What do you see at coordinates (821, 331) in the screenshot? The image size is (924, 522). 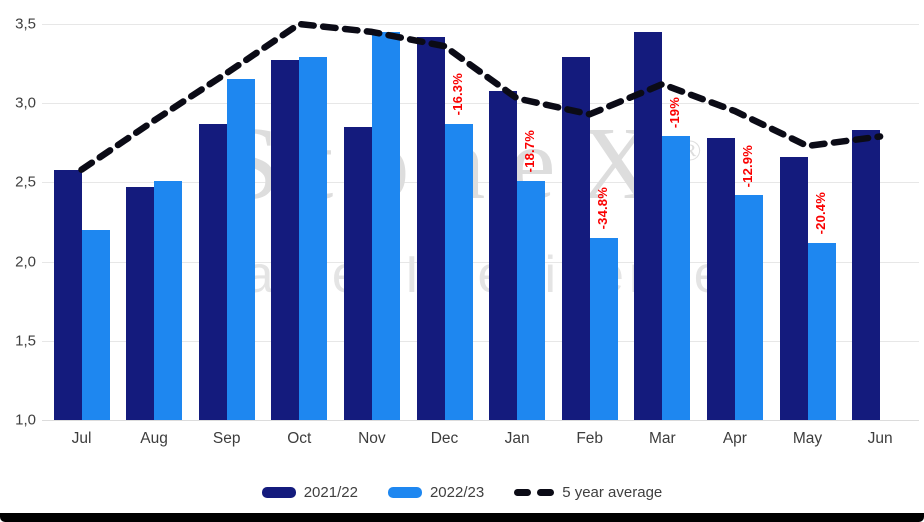 I see `bar-2022-23-may` at bounding box center [821, 331].